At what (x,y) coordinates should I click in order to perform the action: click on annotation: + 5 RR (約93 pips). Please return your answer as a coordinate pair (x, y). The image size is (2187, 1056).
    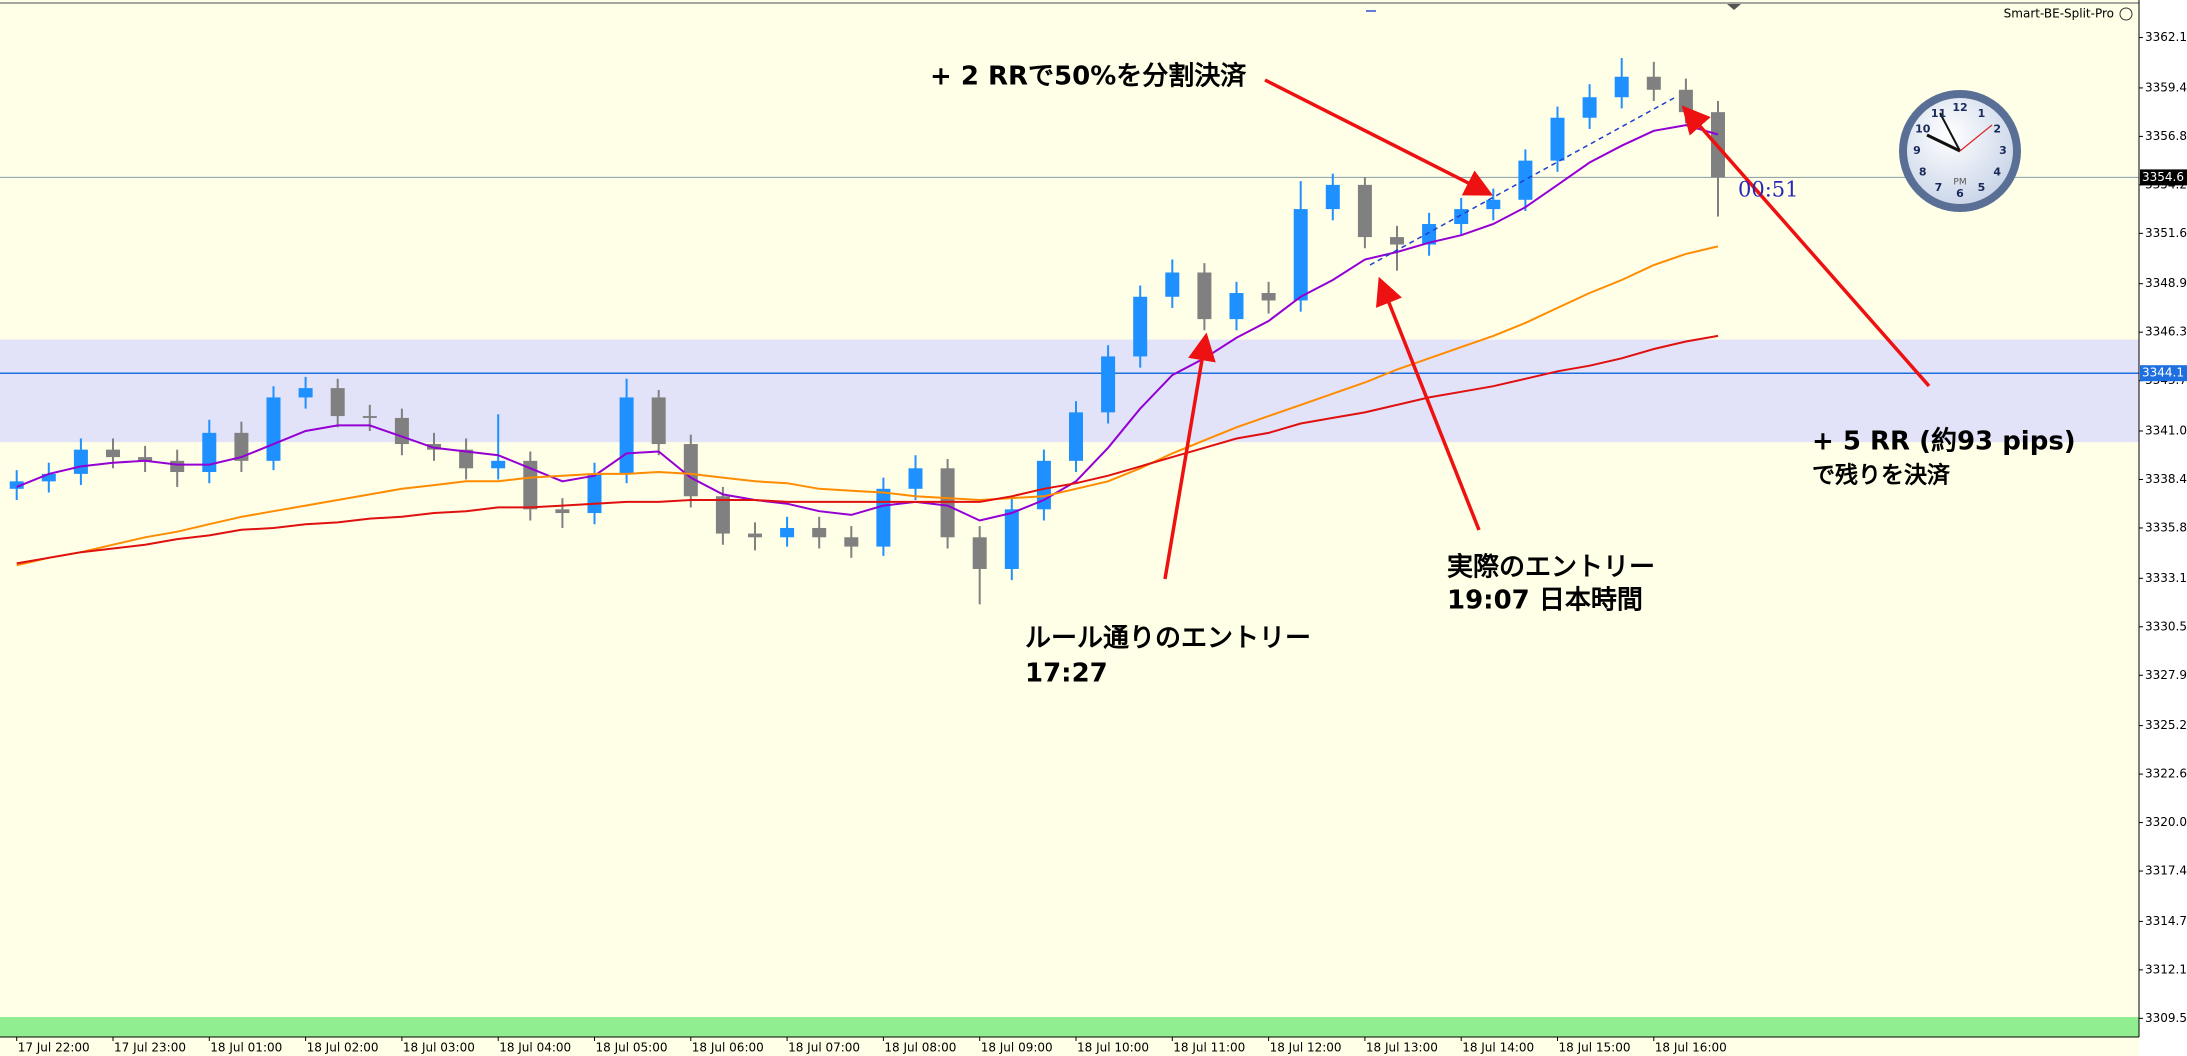
    Looking at the image, I should click on (1944, 441).